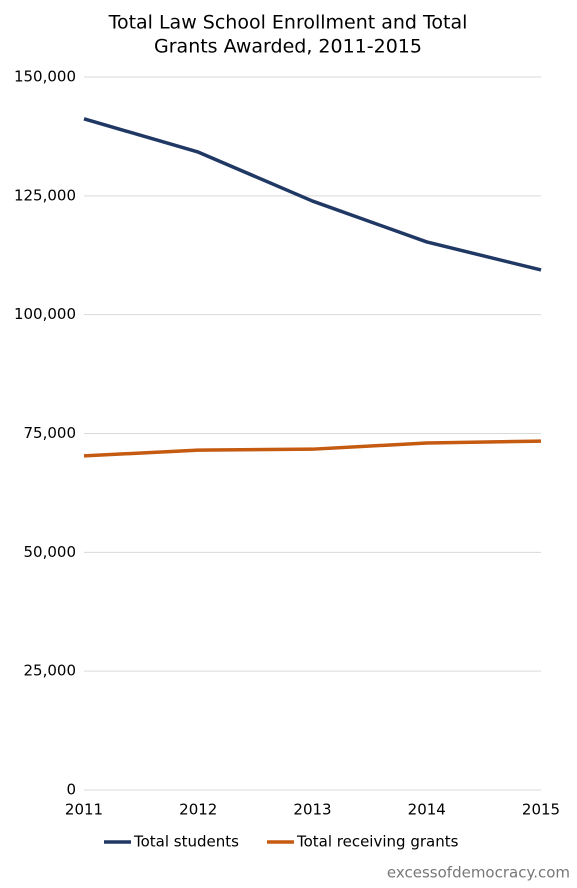 This screenshot has height=888, width=577. Describe the element at coordinates (45, 314) in the screenshot. I see `y-tick-label: 100,000` at that location.